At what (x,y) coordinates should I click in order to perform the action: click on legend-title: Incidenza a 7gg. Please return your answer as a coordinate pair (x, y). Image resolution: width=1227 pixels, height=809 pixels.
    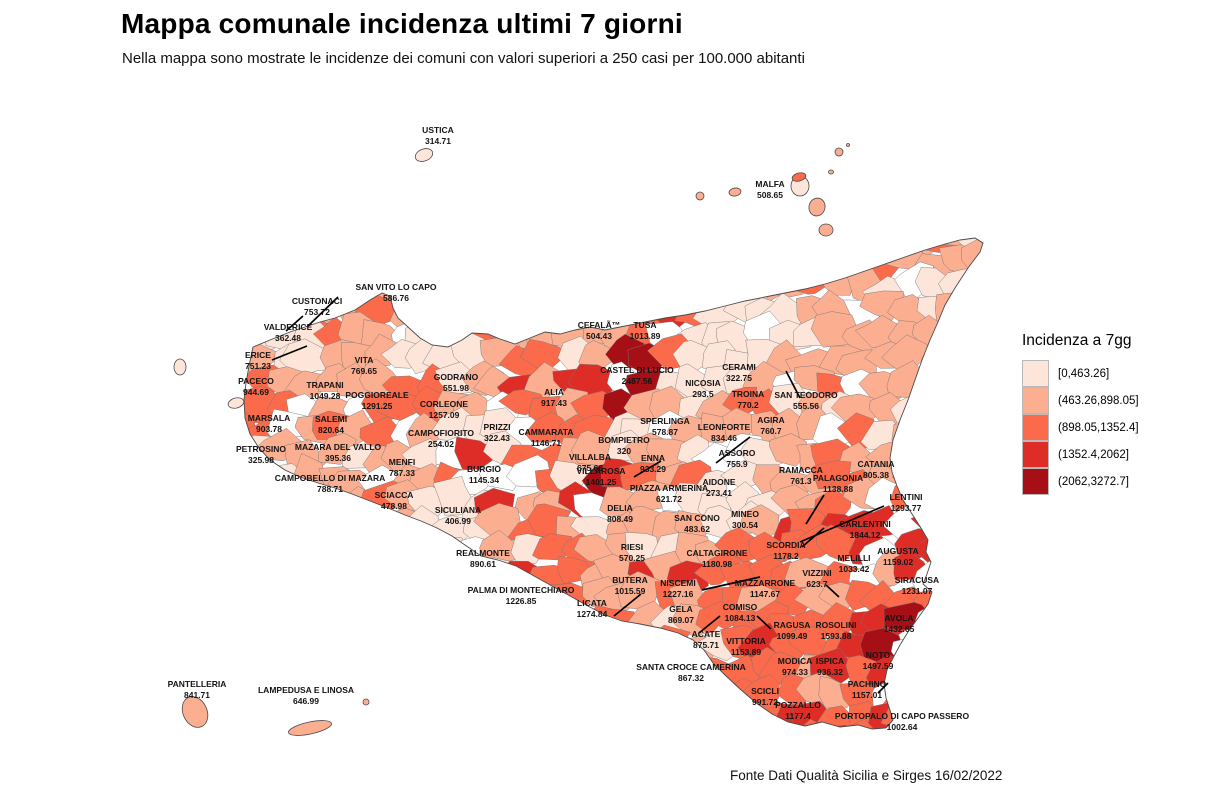
    Looking at the image, I should click on (1077, 340).